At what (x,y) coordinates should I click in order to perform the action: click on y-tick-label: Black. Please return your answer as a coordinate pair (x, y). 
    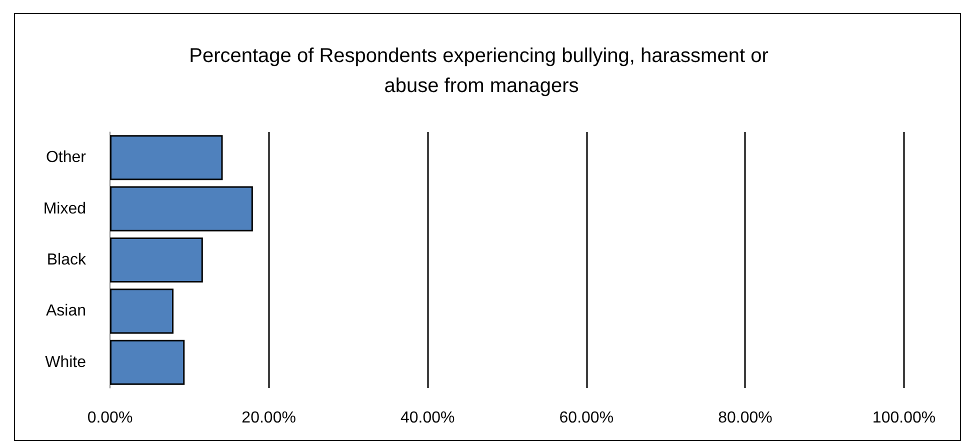
    Looking at the image, I should click on (66, 260).